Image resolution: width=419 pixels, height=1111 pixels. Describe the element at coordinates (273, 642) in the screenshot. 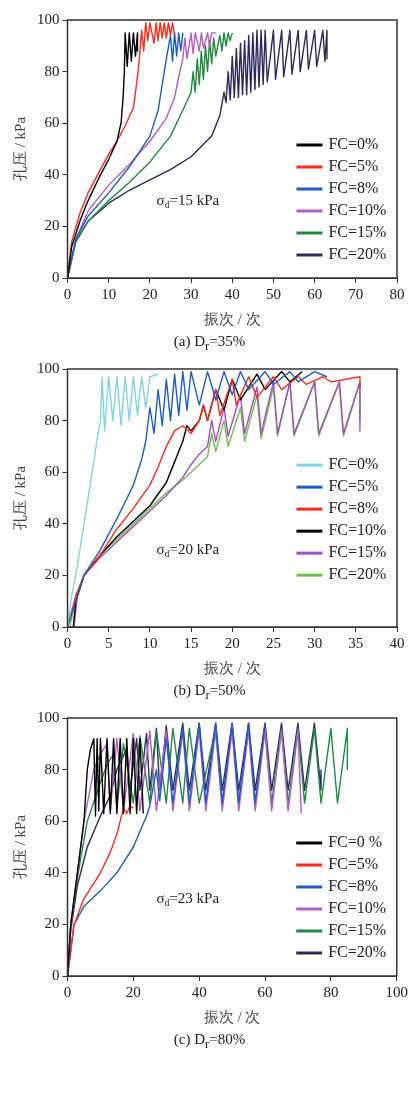

I see `x-tick-label: 25` at that location.